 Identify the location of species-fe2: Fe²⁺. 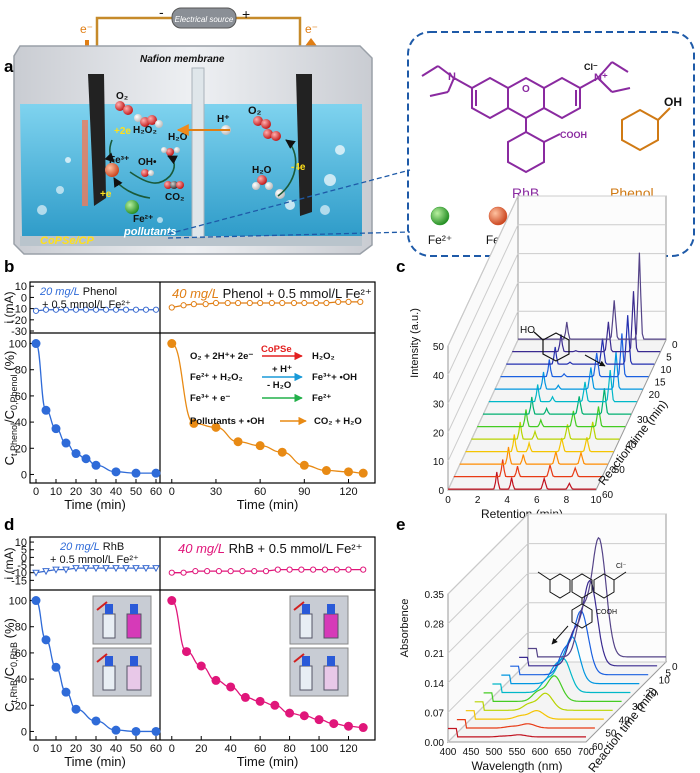
(143, 219).